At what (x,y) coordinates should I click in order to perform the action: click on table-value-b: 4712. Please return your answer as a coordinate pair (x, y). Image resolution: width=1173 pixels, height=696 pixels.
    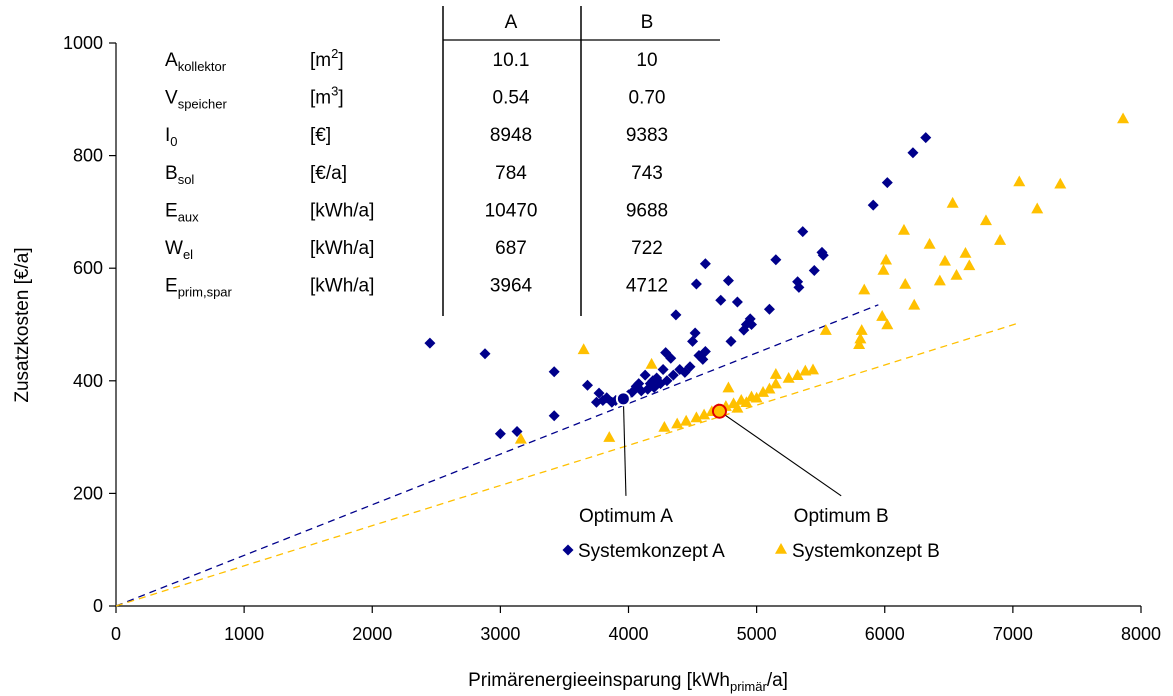
    Looking at the image, I should click on (647, 286).